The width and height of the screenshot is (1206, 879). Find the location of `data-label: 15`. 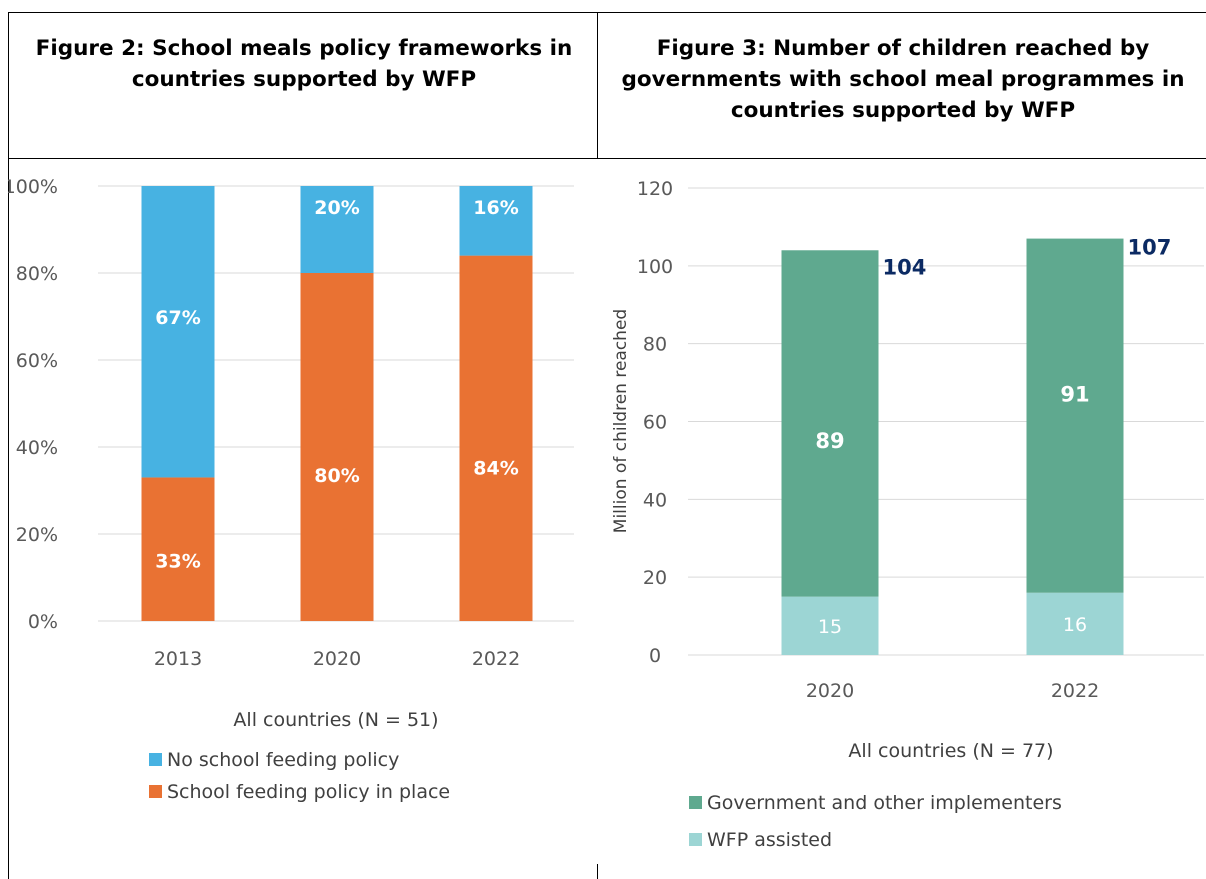

data-label: 15 is located at coordinates (830, 627).